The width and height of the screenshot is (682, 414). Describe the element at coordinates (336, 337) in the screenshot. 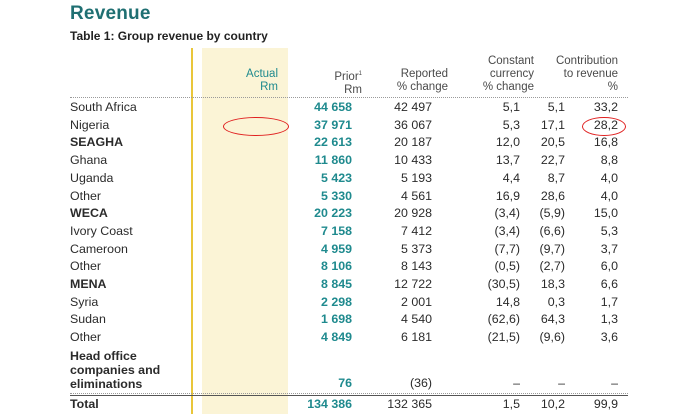

I see `cell-actual: 4 849` at that location.